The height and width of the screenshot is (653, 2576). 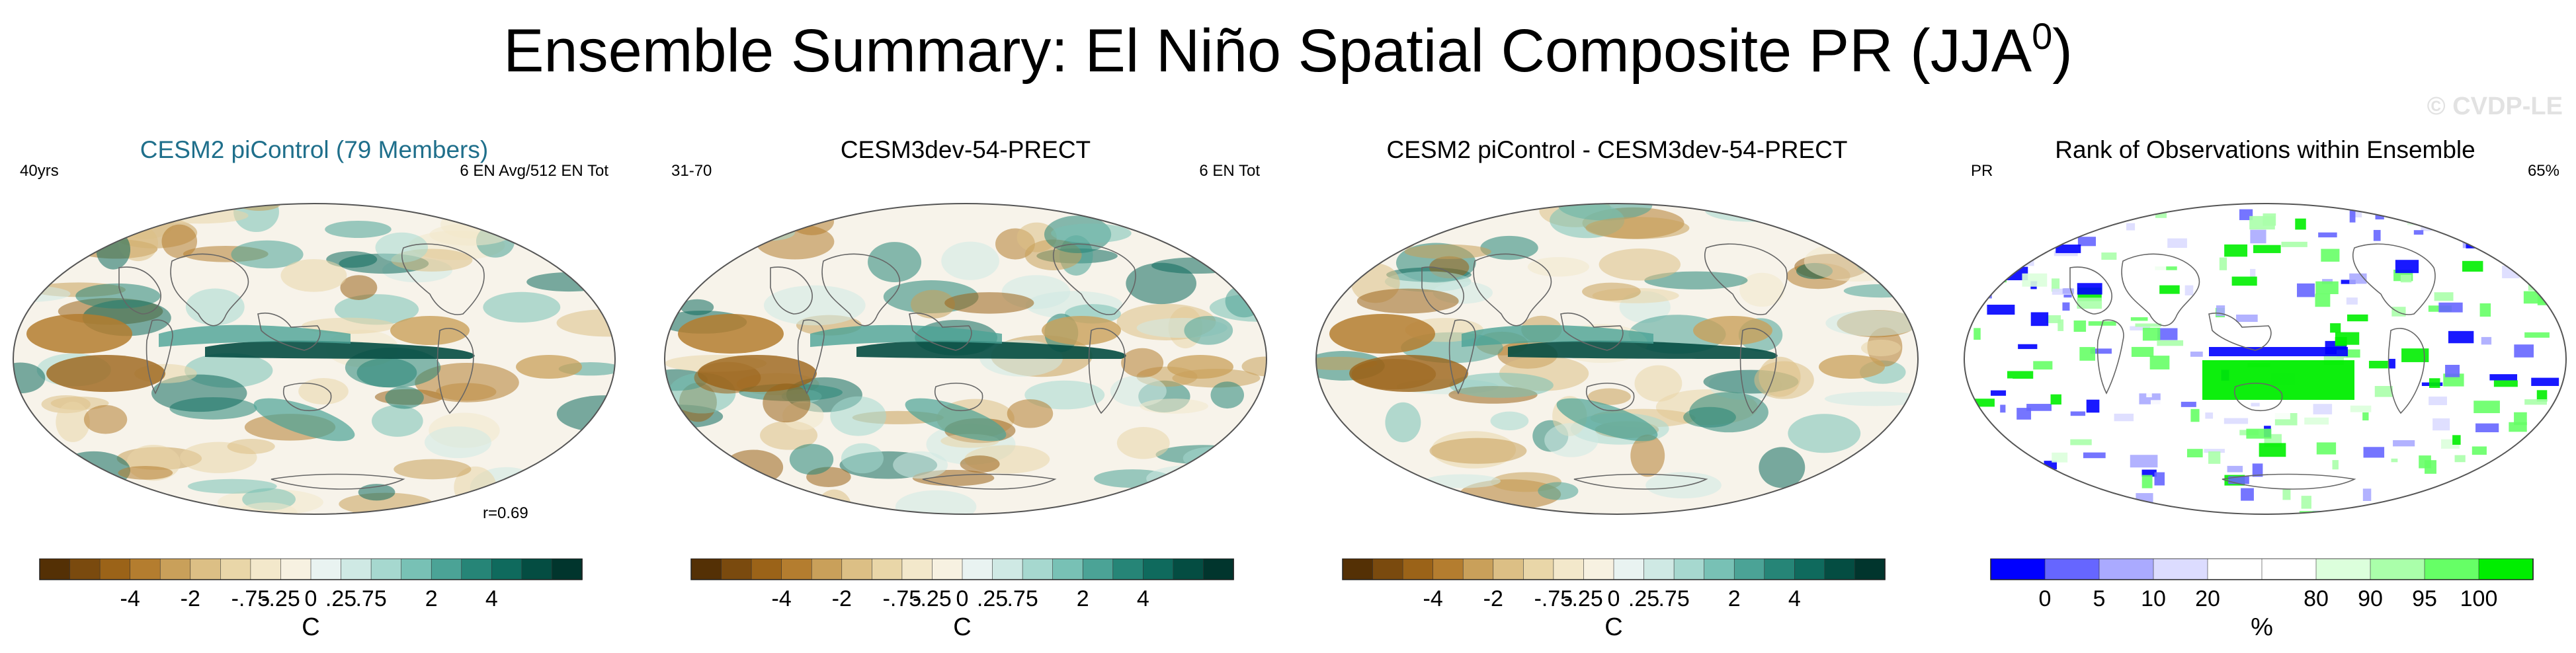 What do you see at coordinates (2370, 598) in the screenshot?
I see `colorbar-tick-label: 90` at bounding box center [2370, 598].